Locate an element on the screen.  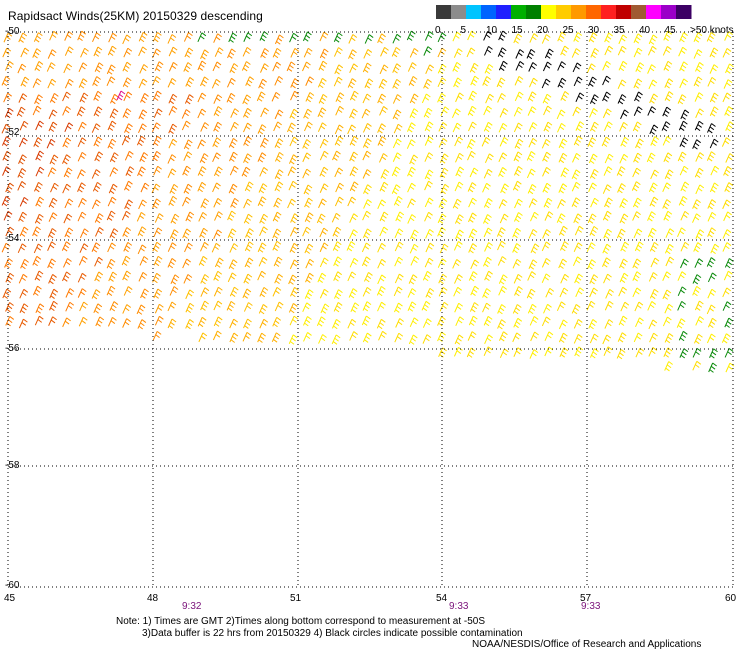
lon-label: 57 is located at coordinates (586, 598).